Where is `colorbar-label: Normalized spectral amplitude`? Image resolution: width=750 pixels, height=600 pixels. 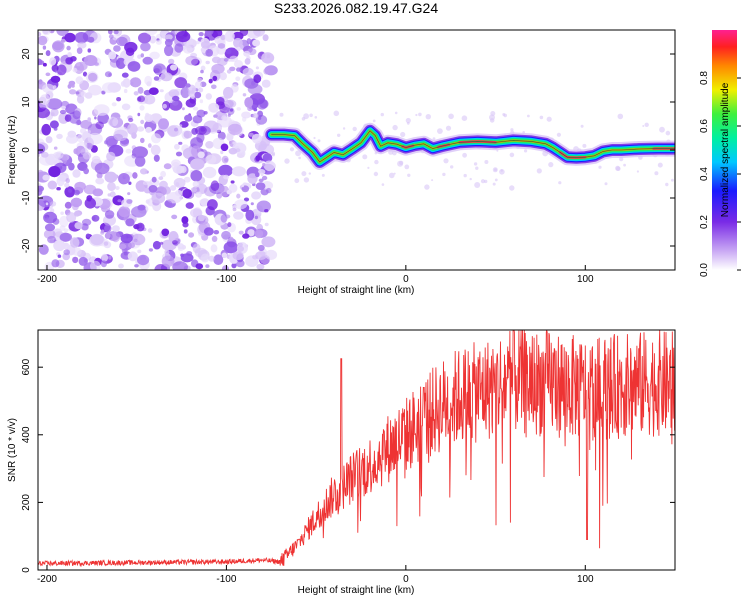 colorbar-label: Normalized spectral amplitude is located at coordinates (725, 149).